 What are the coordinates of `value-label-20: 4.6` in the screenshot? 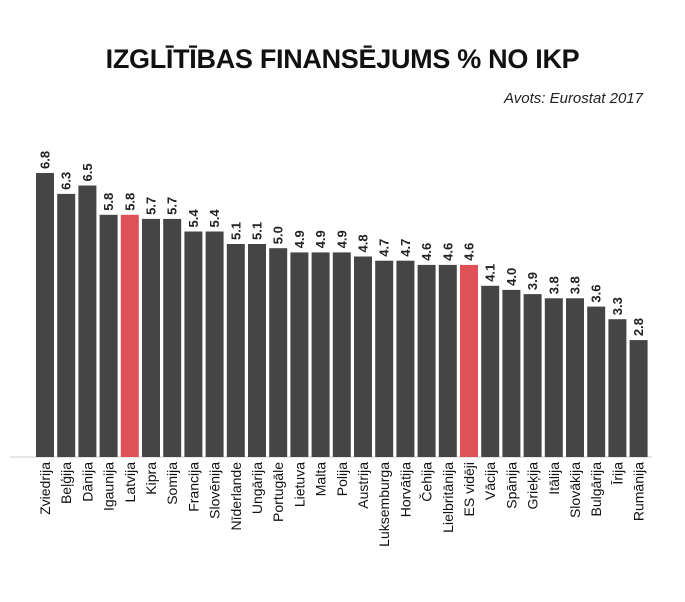 It's located at (469, 252).